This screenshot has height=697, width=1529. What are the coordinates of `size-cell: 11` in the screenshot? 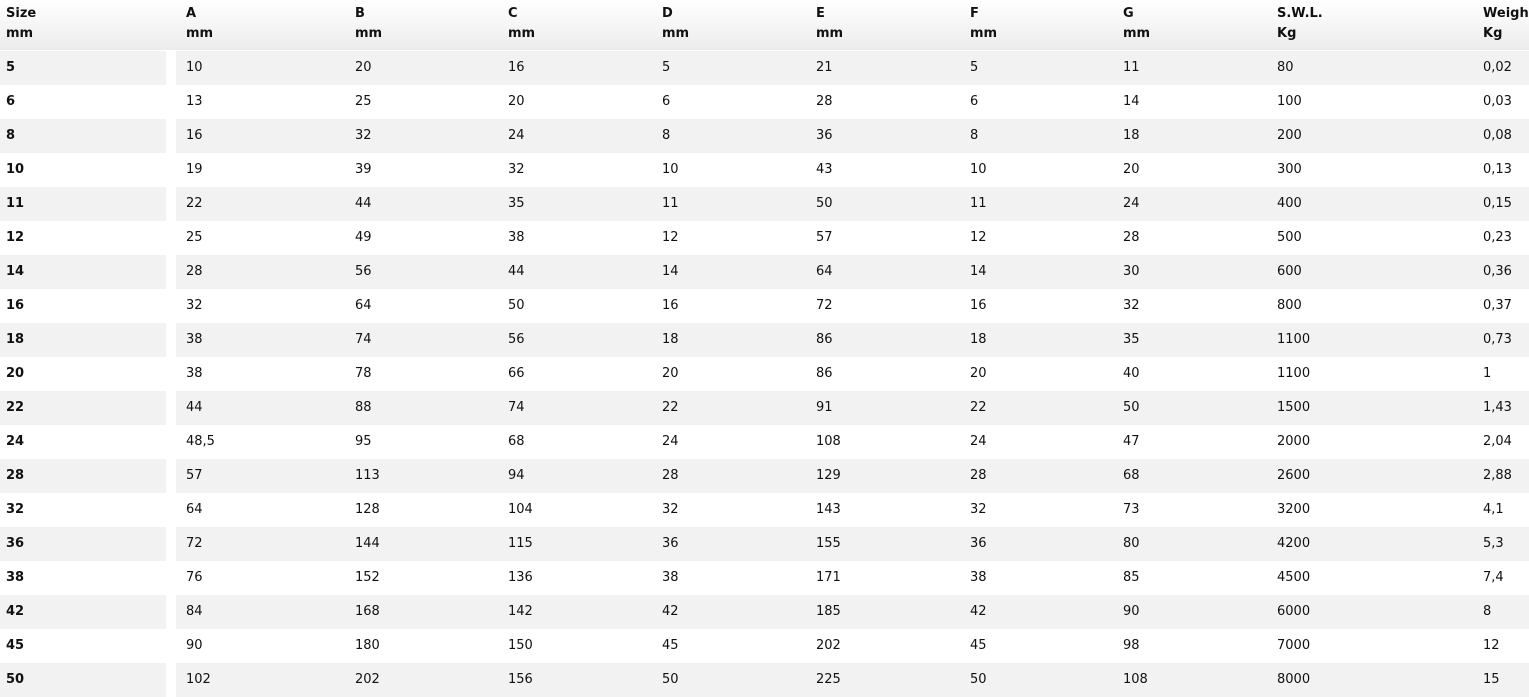 It's located at (15, 203).